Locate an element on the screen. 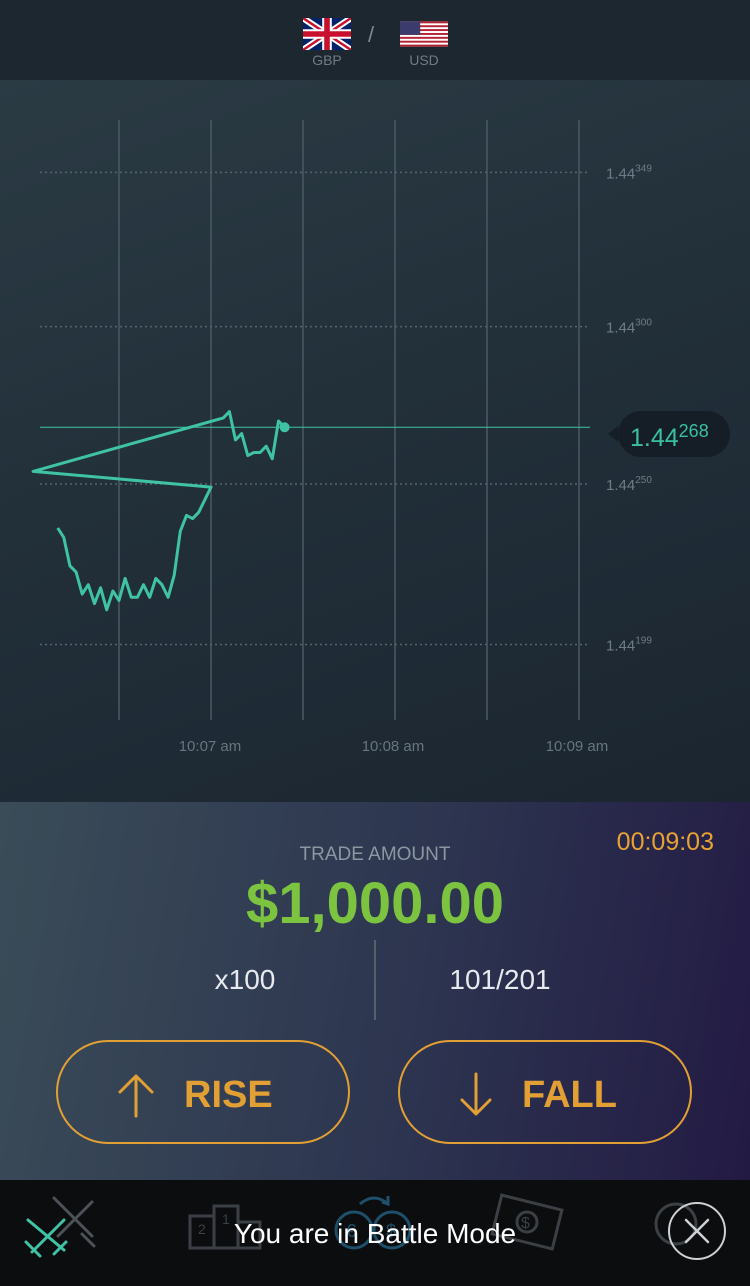 This screenshot has height=1286, width=750. close-button is located at coordinates (697, 1231).